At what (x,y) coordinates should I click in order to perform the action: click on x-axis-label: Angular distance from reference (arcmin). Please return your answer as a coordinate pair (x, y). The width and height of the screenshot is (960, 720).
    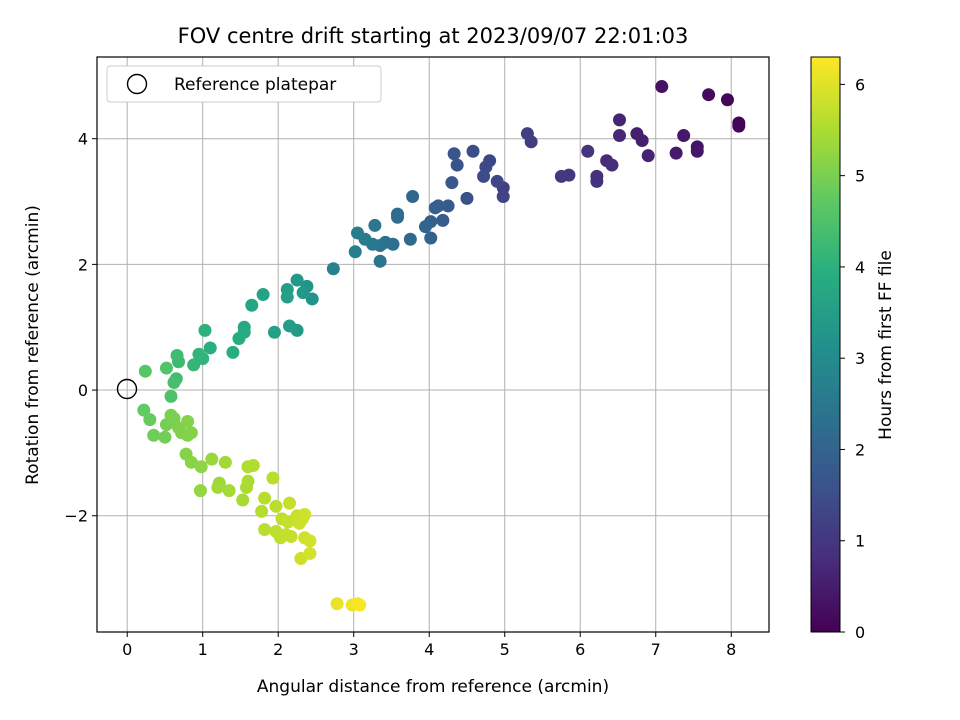
    Looking at the image, I should click on (433, 687).